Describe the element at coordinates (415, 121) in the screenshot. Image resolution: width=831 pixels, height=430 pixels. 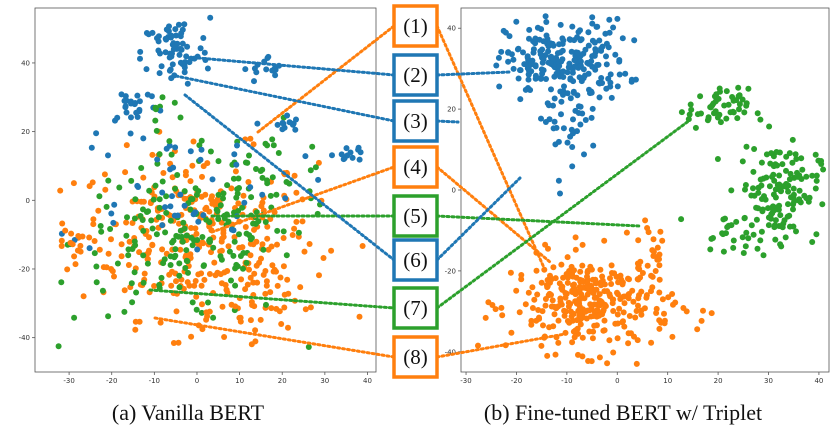
I see `label-box-text-3: (3)` at that location.